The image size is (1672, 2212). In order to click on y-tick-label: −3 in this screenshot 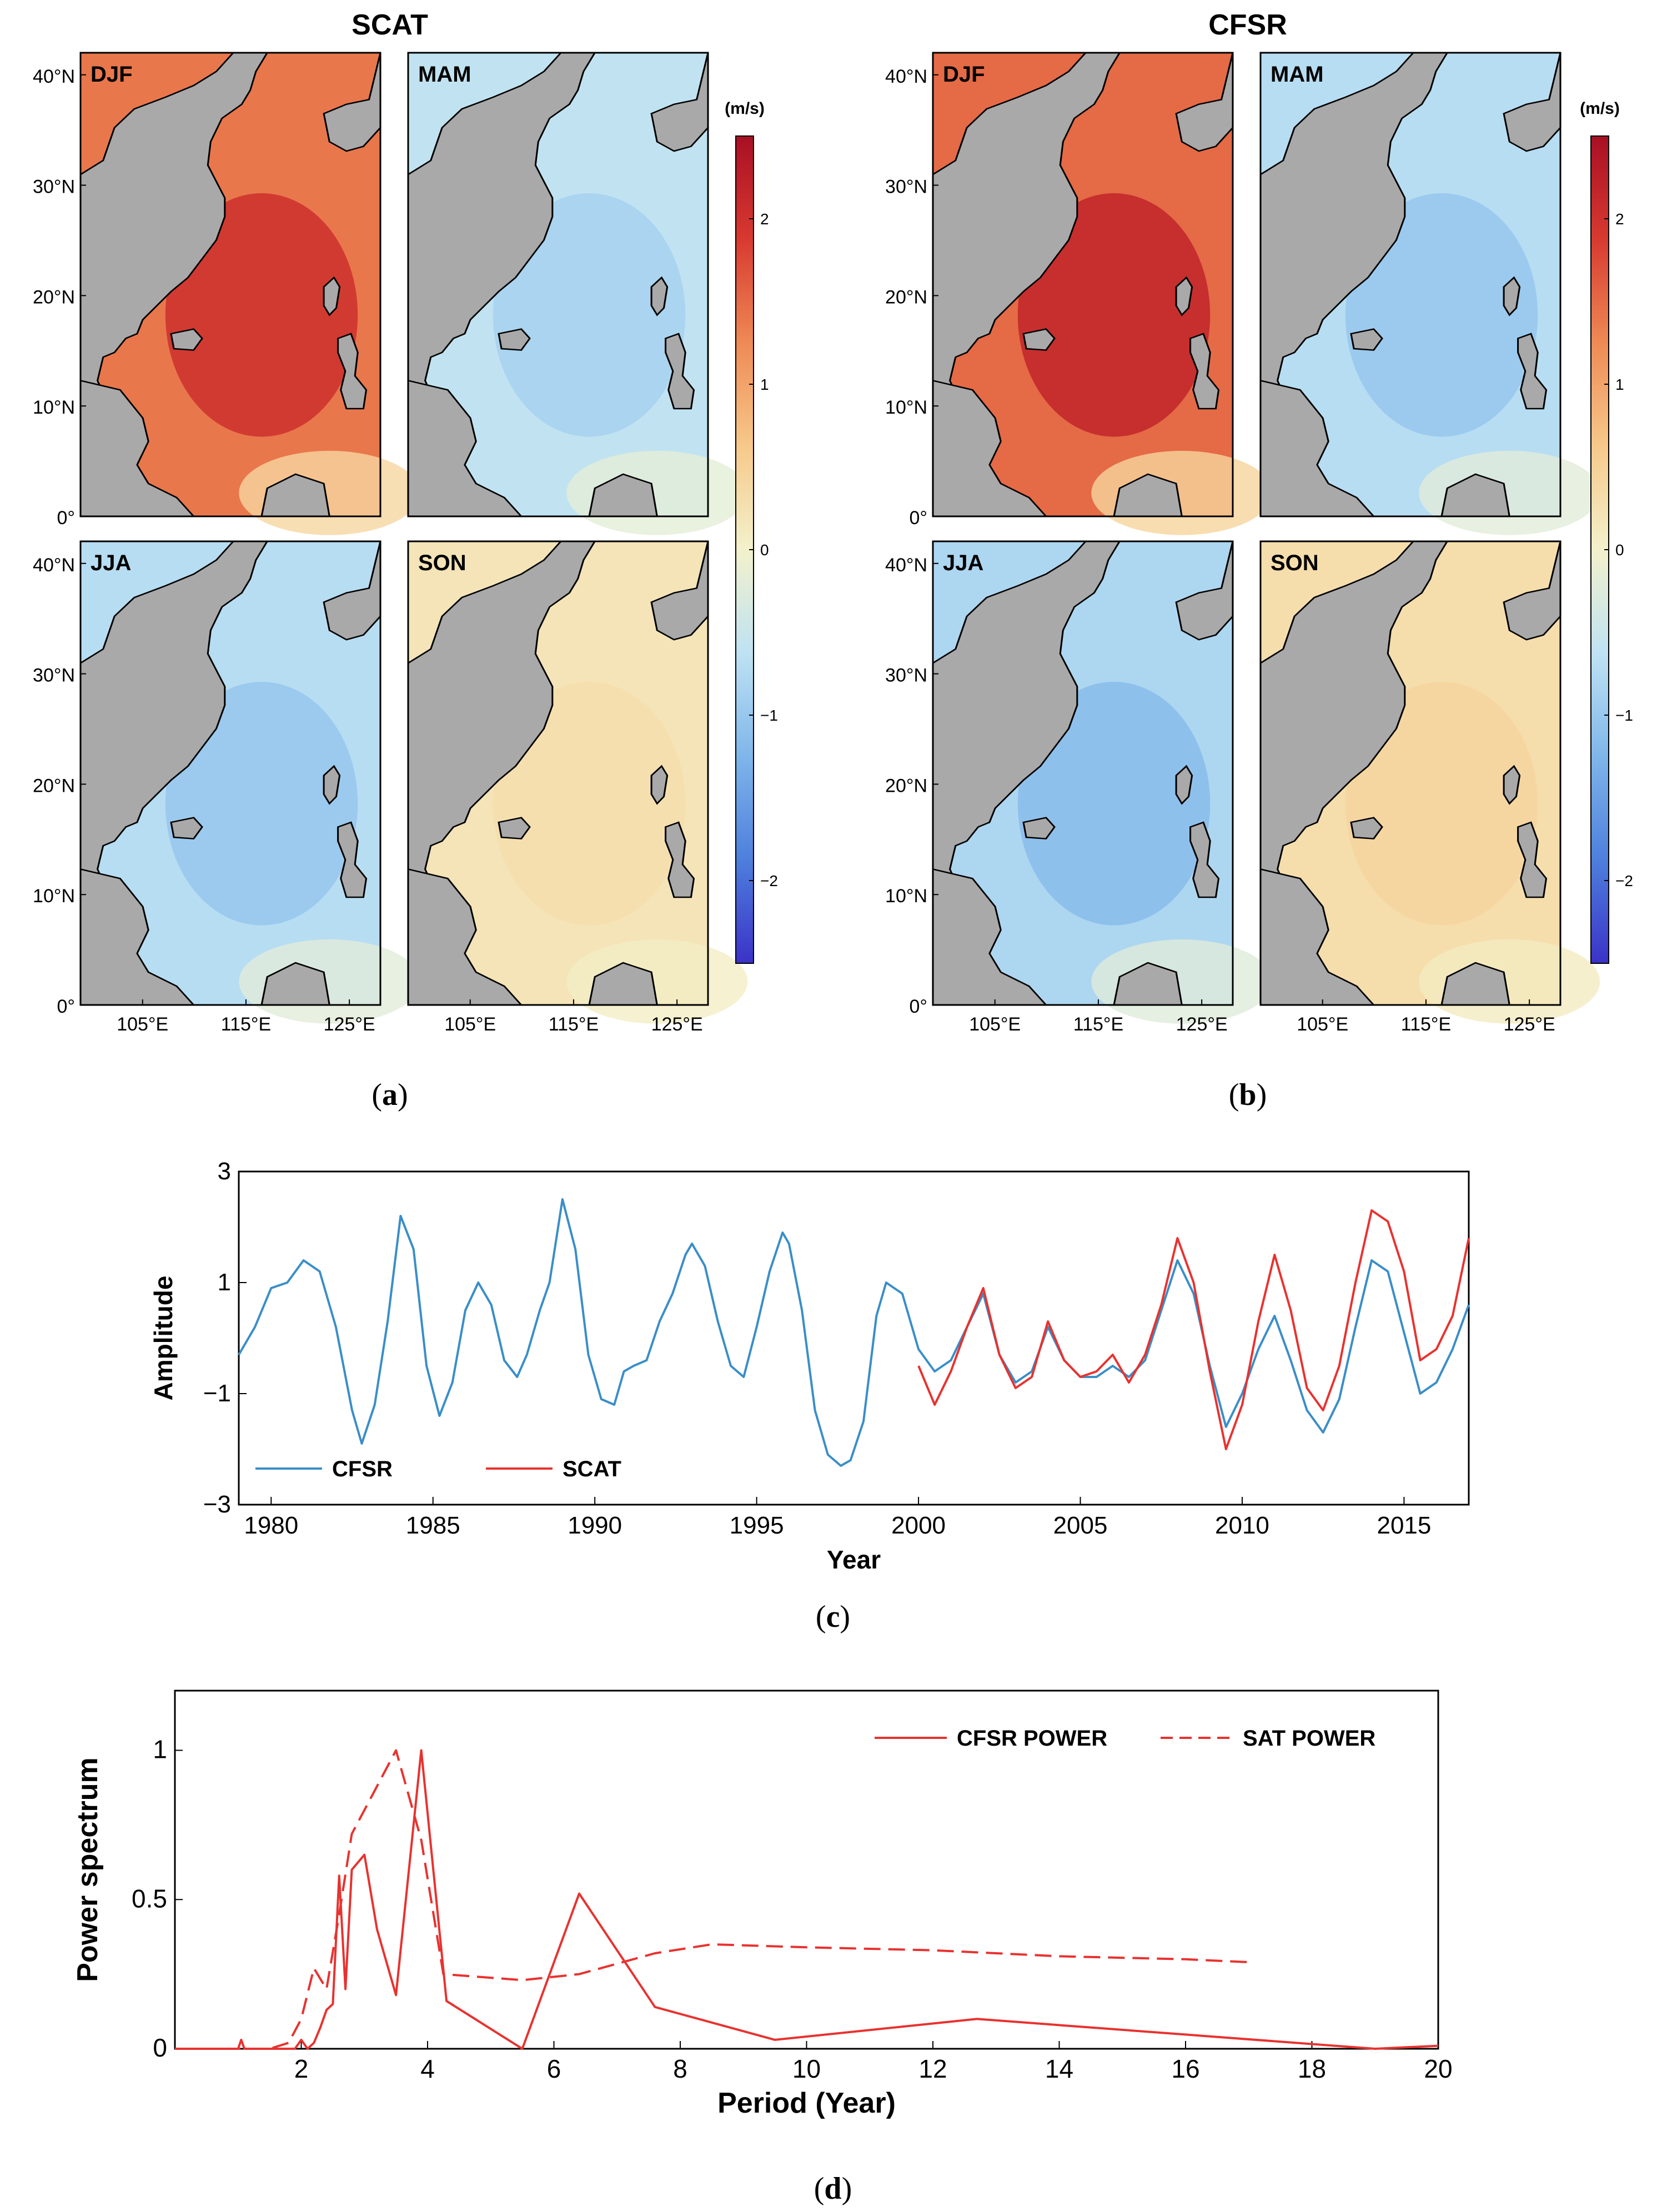, I will do `click(217, 1504)`.